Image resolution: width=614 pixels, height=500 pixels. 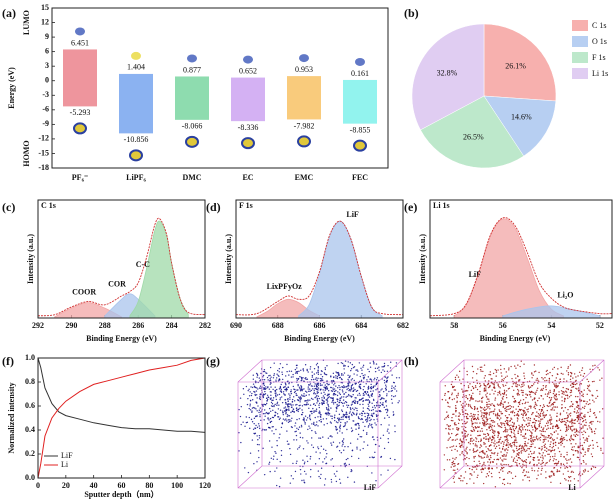 I want to click on x-tick-label: 58, so click(x=454, y=325).